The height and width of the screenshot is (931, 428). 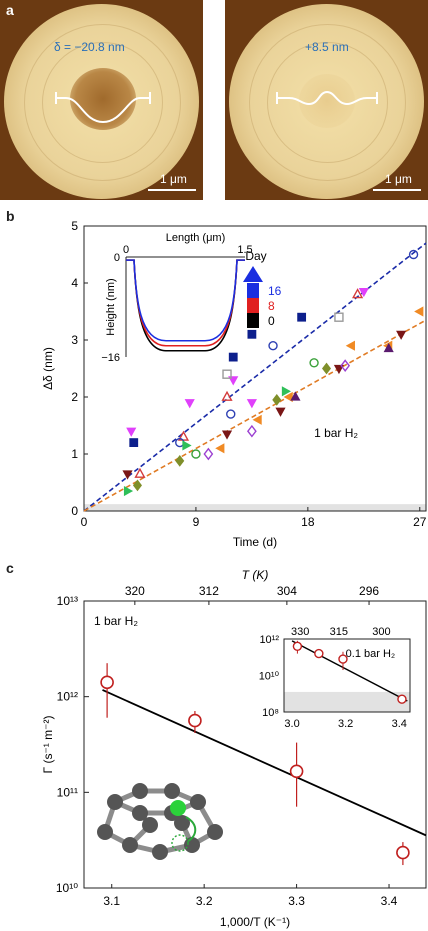 I want to click on x-axis-label: 1,000/T (K⁻¹), so click(x=255, y=922).